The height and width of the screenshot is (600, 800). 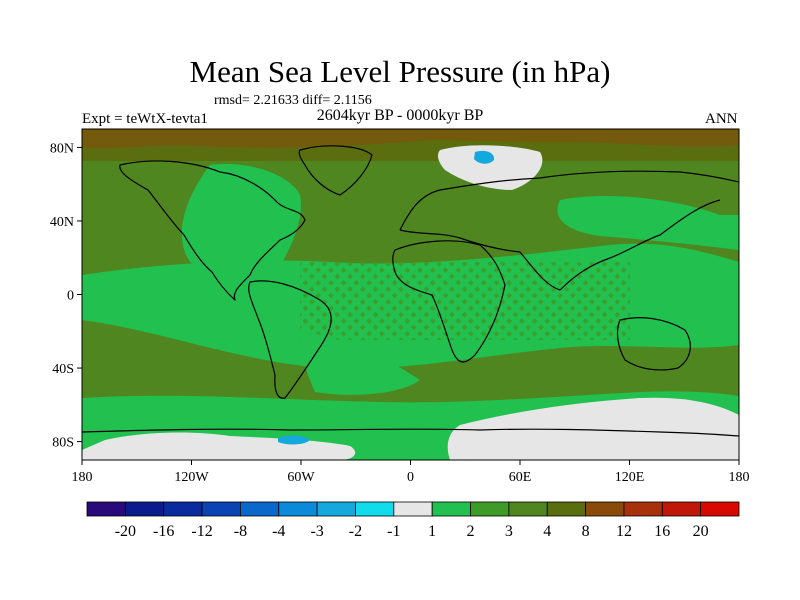 I want to click on colorbar-label: -12, so click(x=201, y=531).